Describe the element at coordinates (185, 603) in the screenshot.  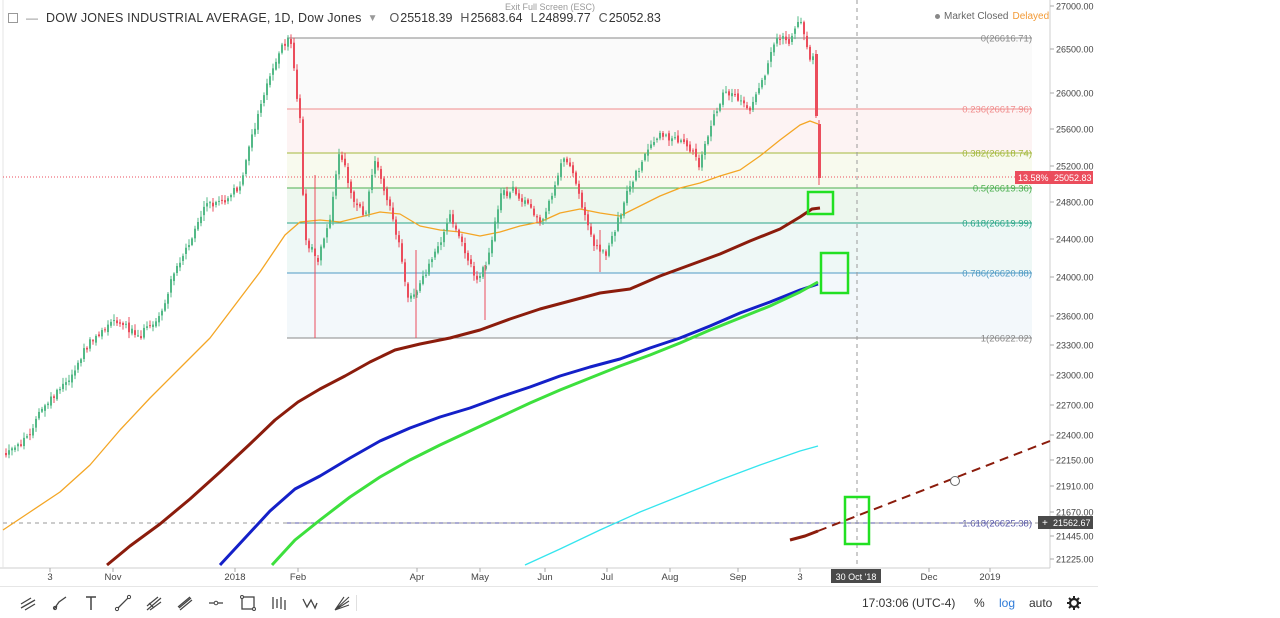
I see `channel-icon` at that location.